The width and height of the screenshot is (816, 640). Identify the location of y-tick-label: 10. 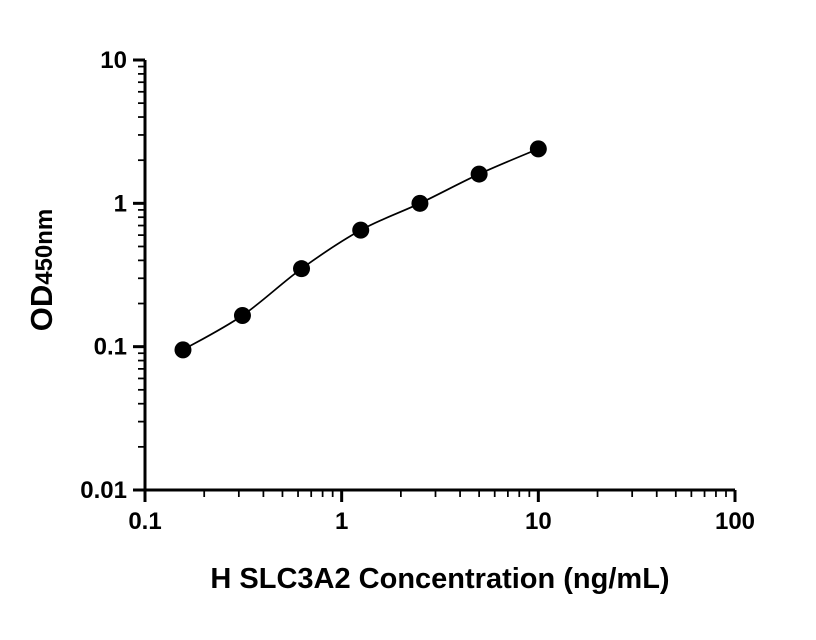
(113, 60).